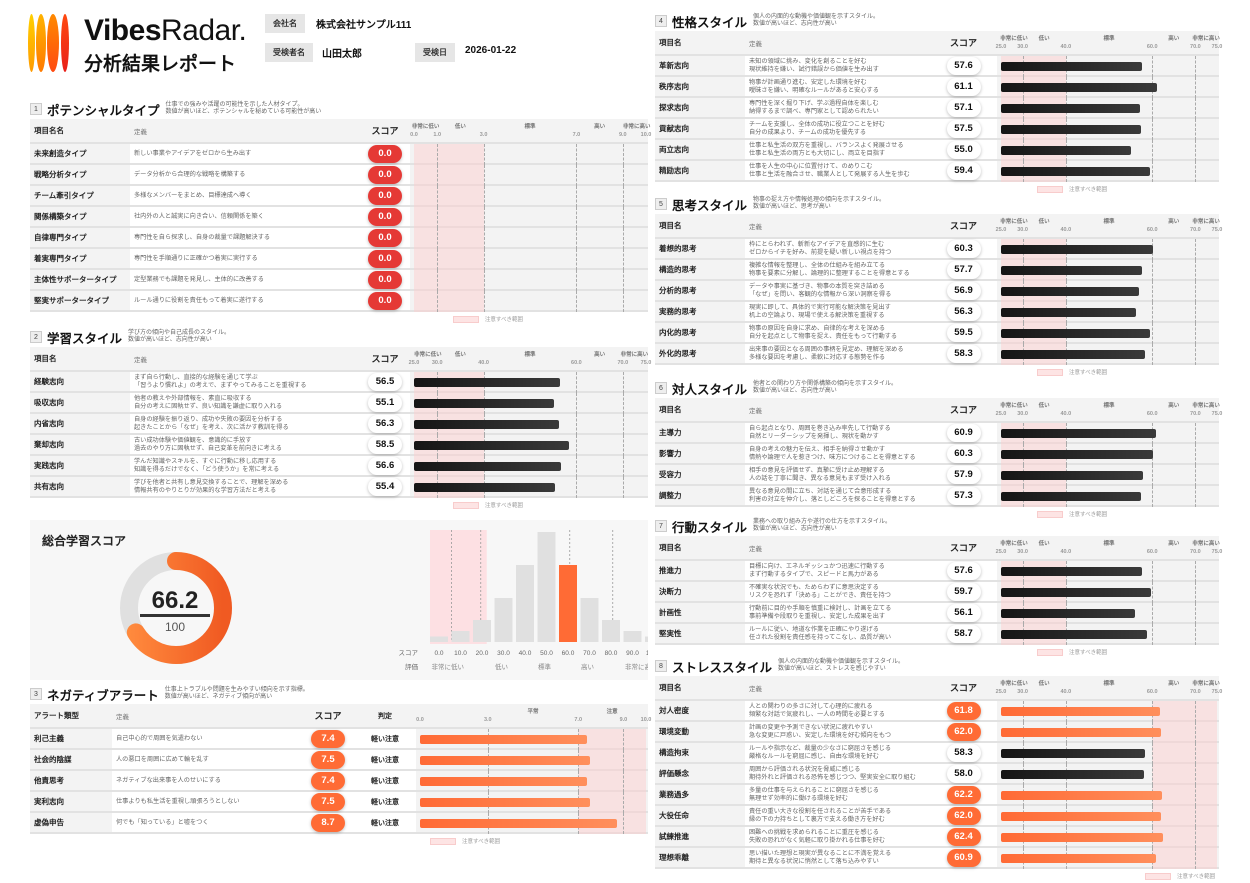  What do you see at coordinates (963, 410) in the screenshot?
I see `header-score: スコア` at bounding box center [963, 410].